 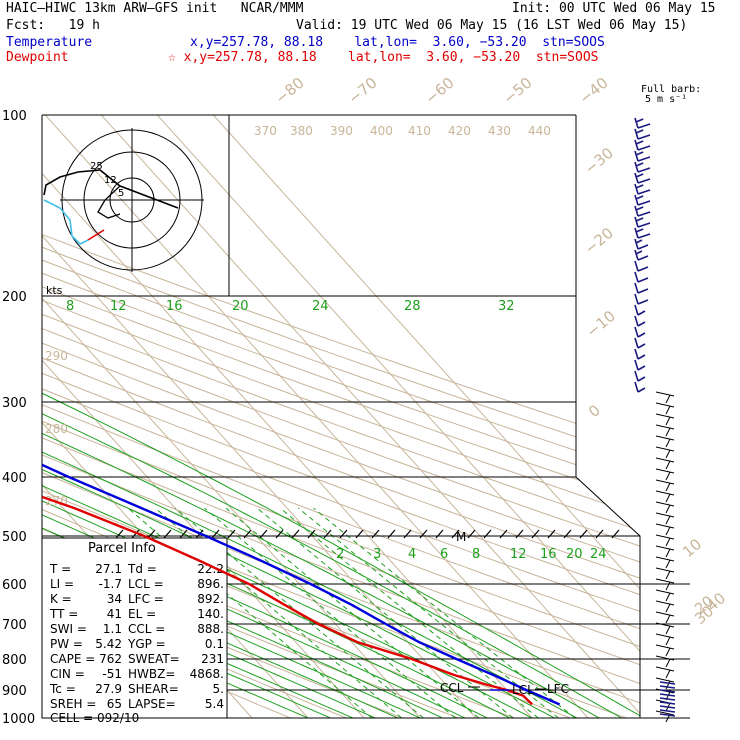 I want to click on mixing-label: 12, so click(x=118, y=306).